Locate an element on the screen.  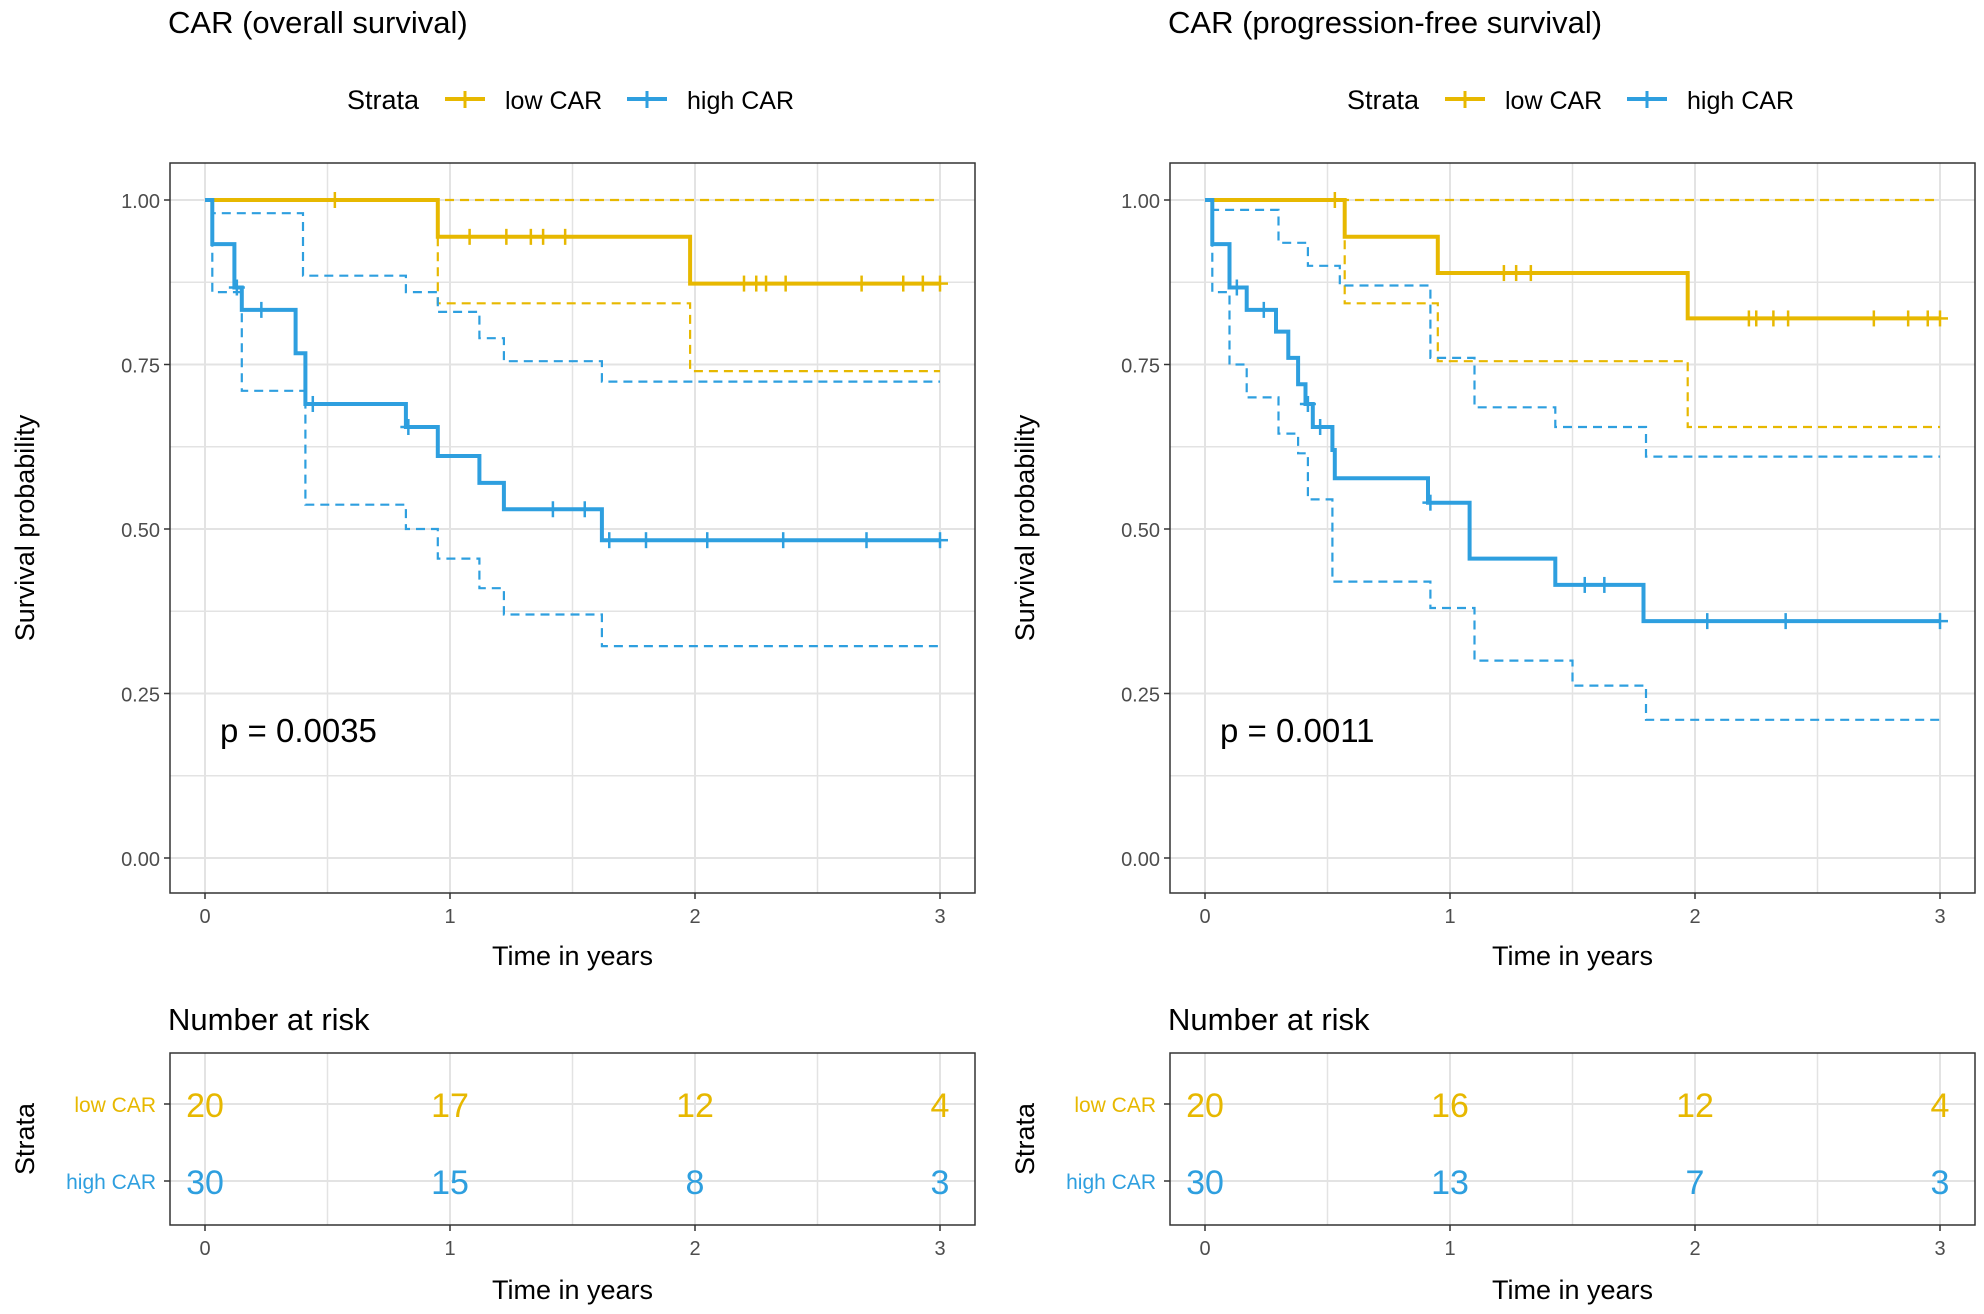
survival-curve-low-car is located at coordinates (1572, 259).